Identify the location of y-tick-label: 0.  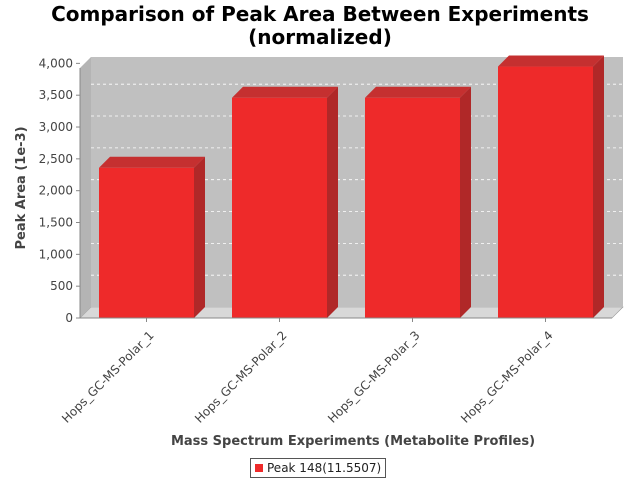
(69, 318).